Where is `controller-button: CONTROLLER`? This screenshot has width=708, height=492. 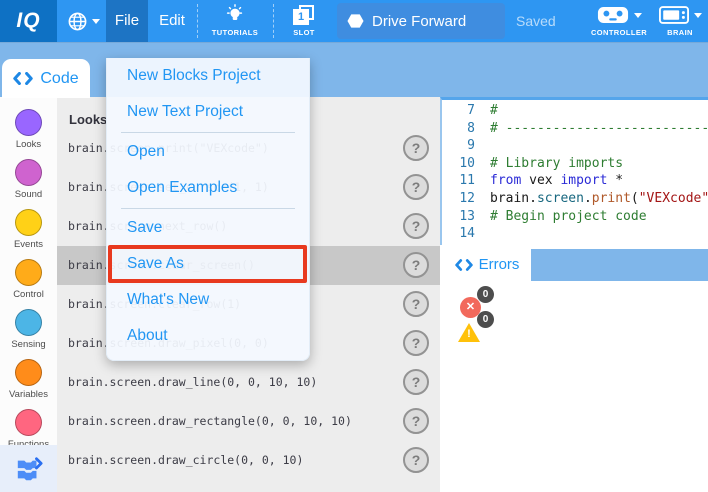 controller-button: CONTROLLER is located at coordinates (619, 21).